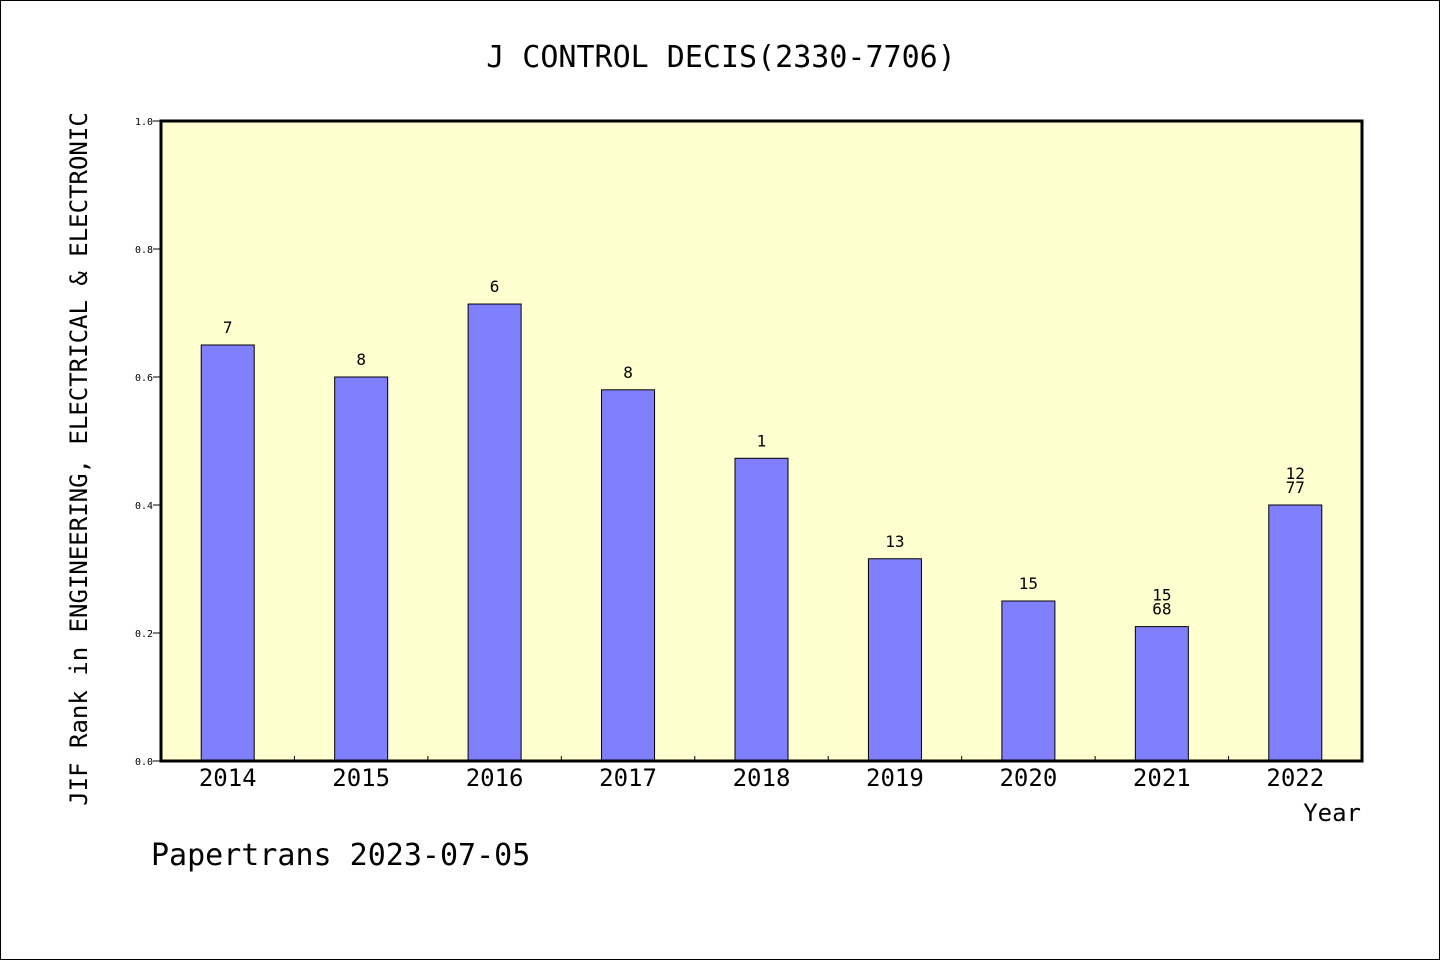 This screenshot has height=966, width=1440. What do you see at coordinates (361, 569) in the screenshot?
I see `bar-2015` at bounding box center [361, 569].